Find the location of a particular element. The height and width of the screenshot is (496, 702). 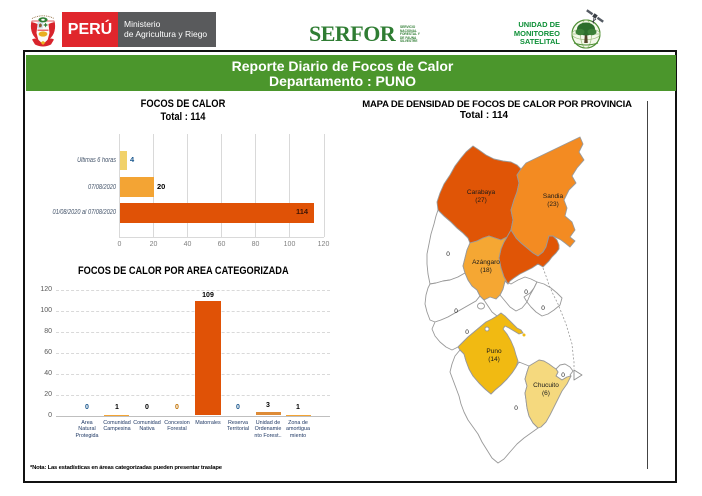

svg-text: Puno is located at coordinates (494, 351).